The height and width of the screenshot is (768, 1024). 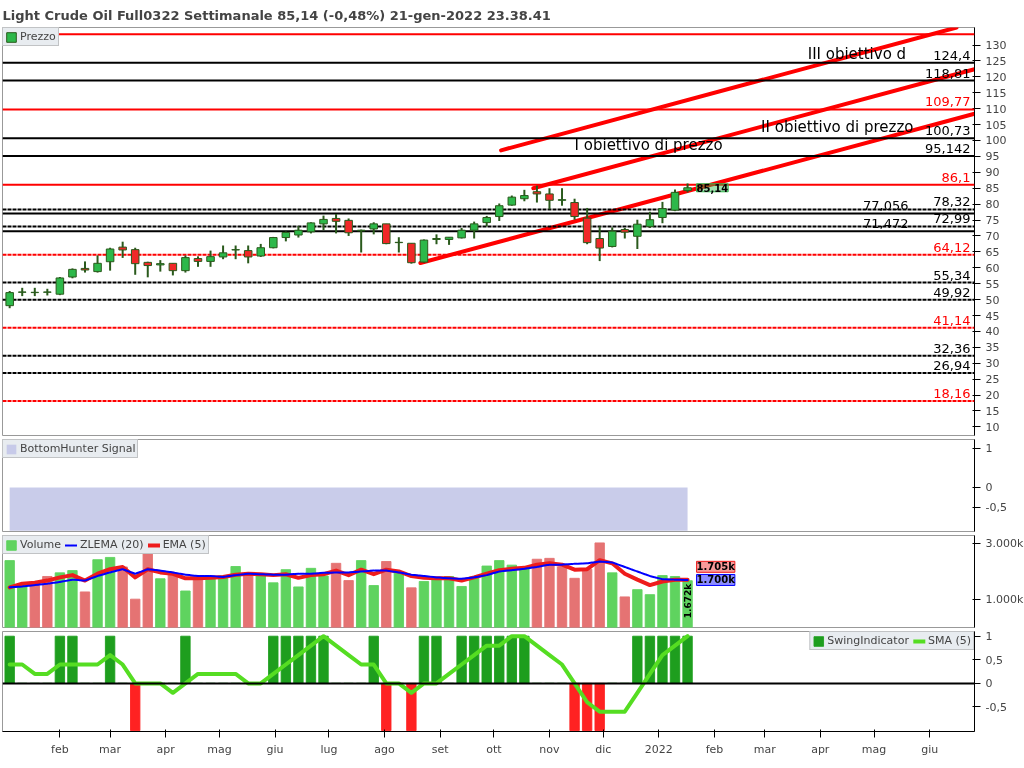 I want to click on x-tick-label: lug, so click(x=329, y=749).